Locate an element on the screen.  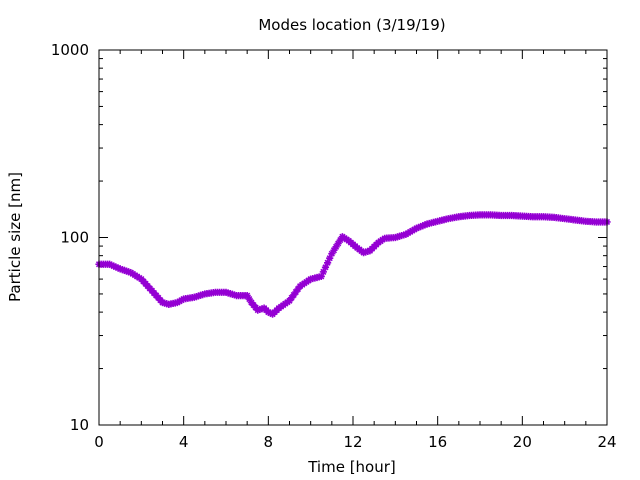
x-tick-label: 20 is located at coordinates (522, 442).